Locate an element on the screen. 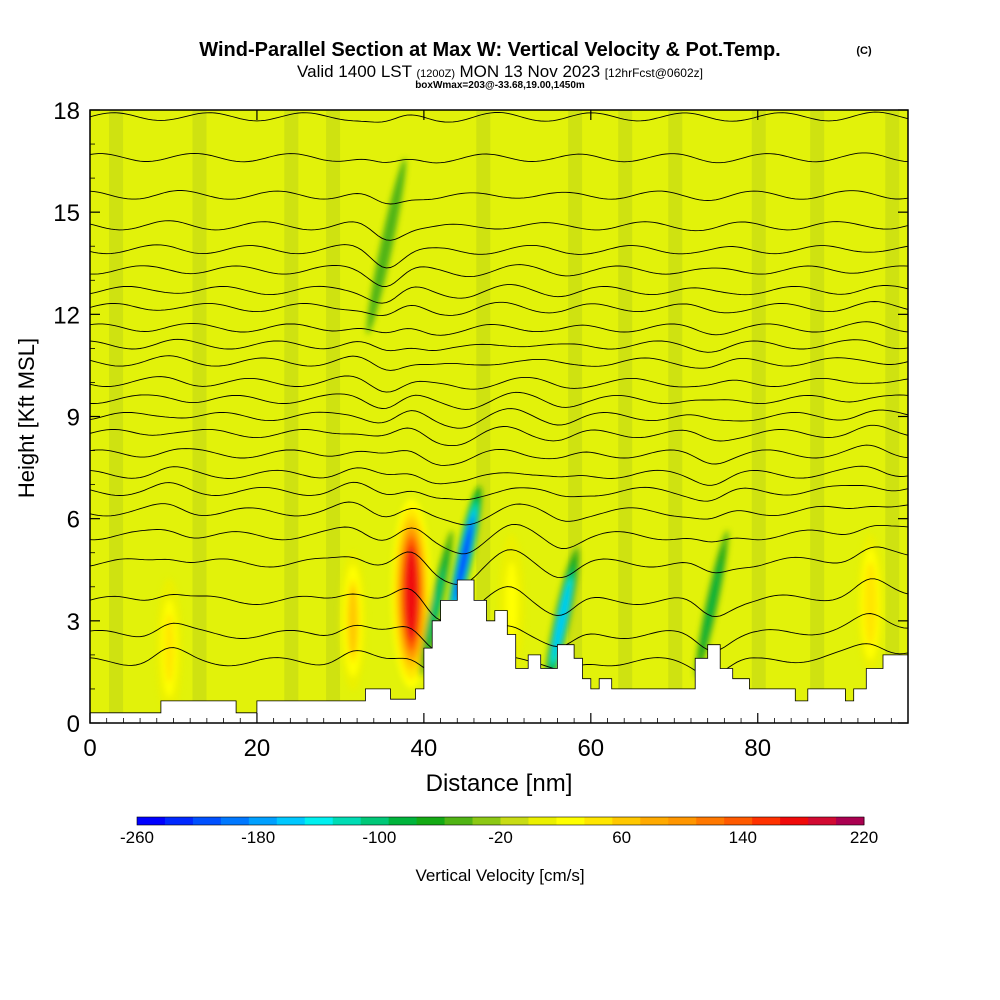  subtitle-utc: (1200Z) is located at coordinates (435, 74).